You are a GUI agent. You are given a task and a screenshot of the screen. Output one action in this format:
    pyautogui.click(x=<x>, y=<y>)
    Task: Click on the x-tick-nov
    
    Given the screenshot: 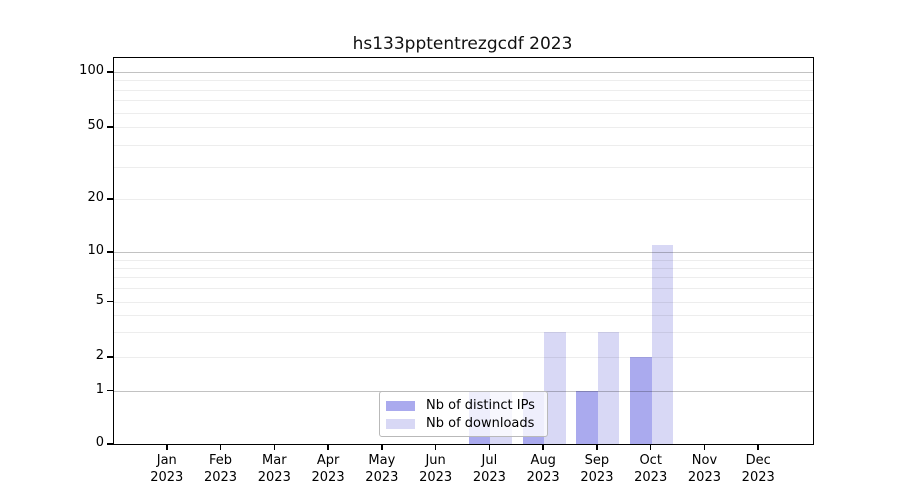 What is the action you would take?
    pyautogui.click(x=704, y=447)
    